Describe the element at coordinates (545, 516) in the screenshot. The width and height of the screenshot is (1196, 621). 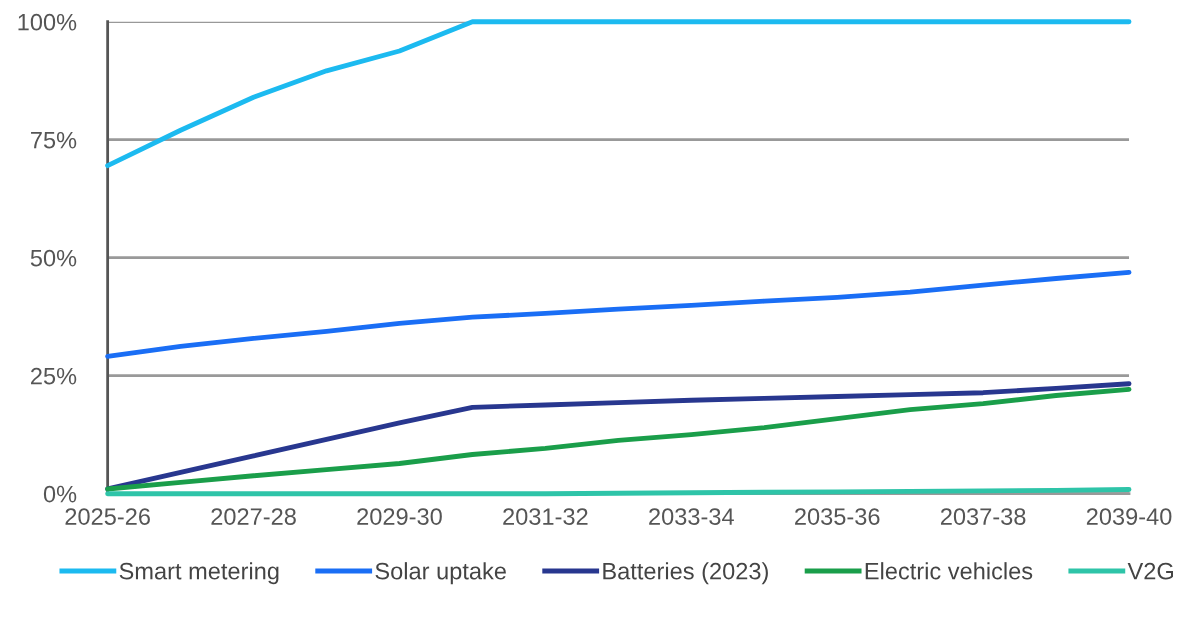
I see `x-tick-label: 2031-32` at that location.